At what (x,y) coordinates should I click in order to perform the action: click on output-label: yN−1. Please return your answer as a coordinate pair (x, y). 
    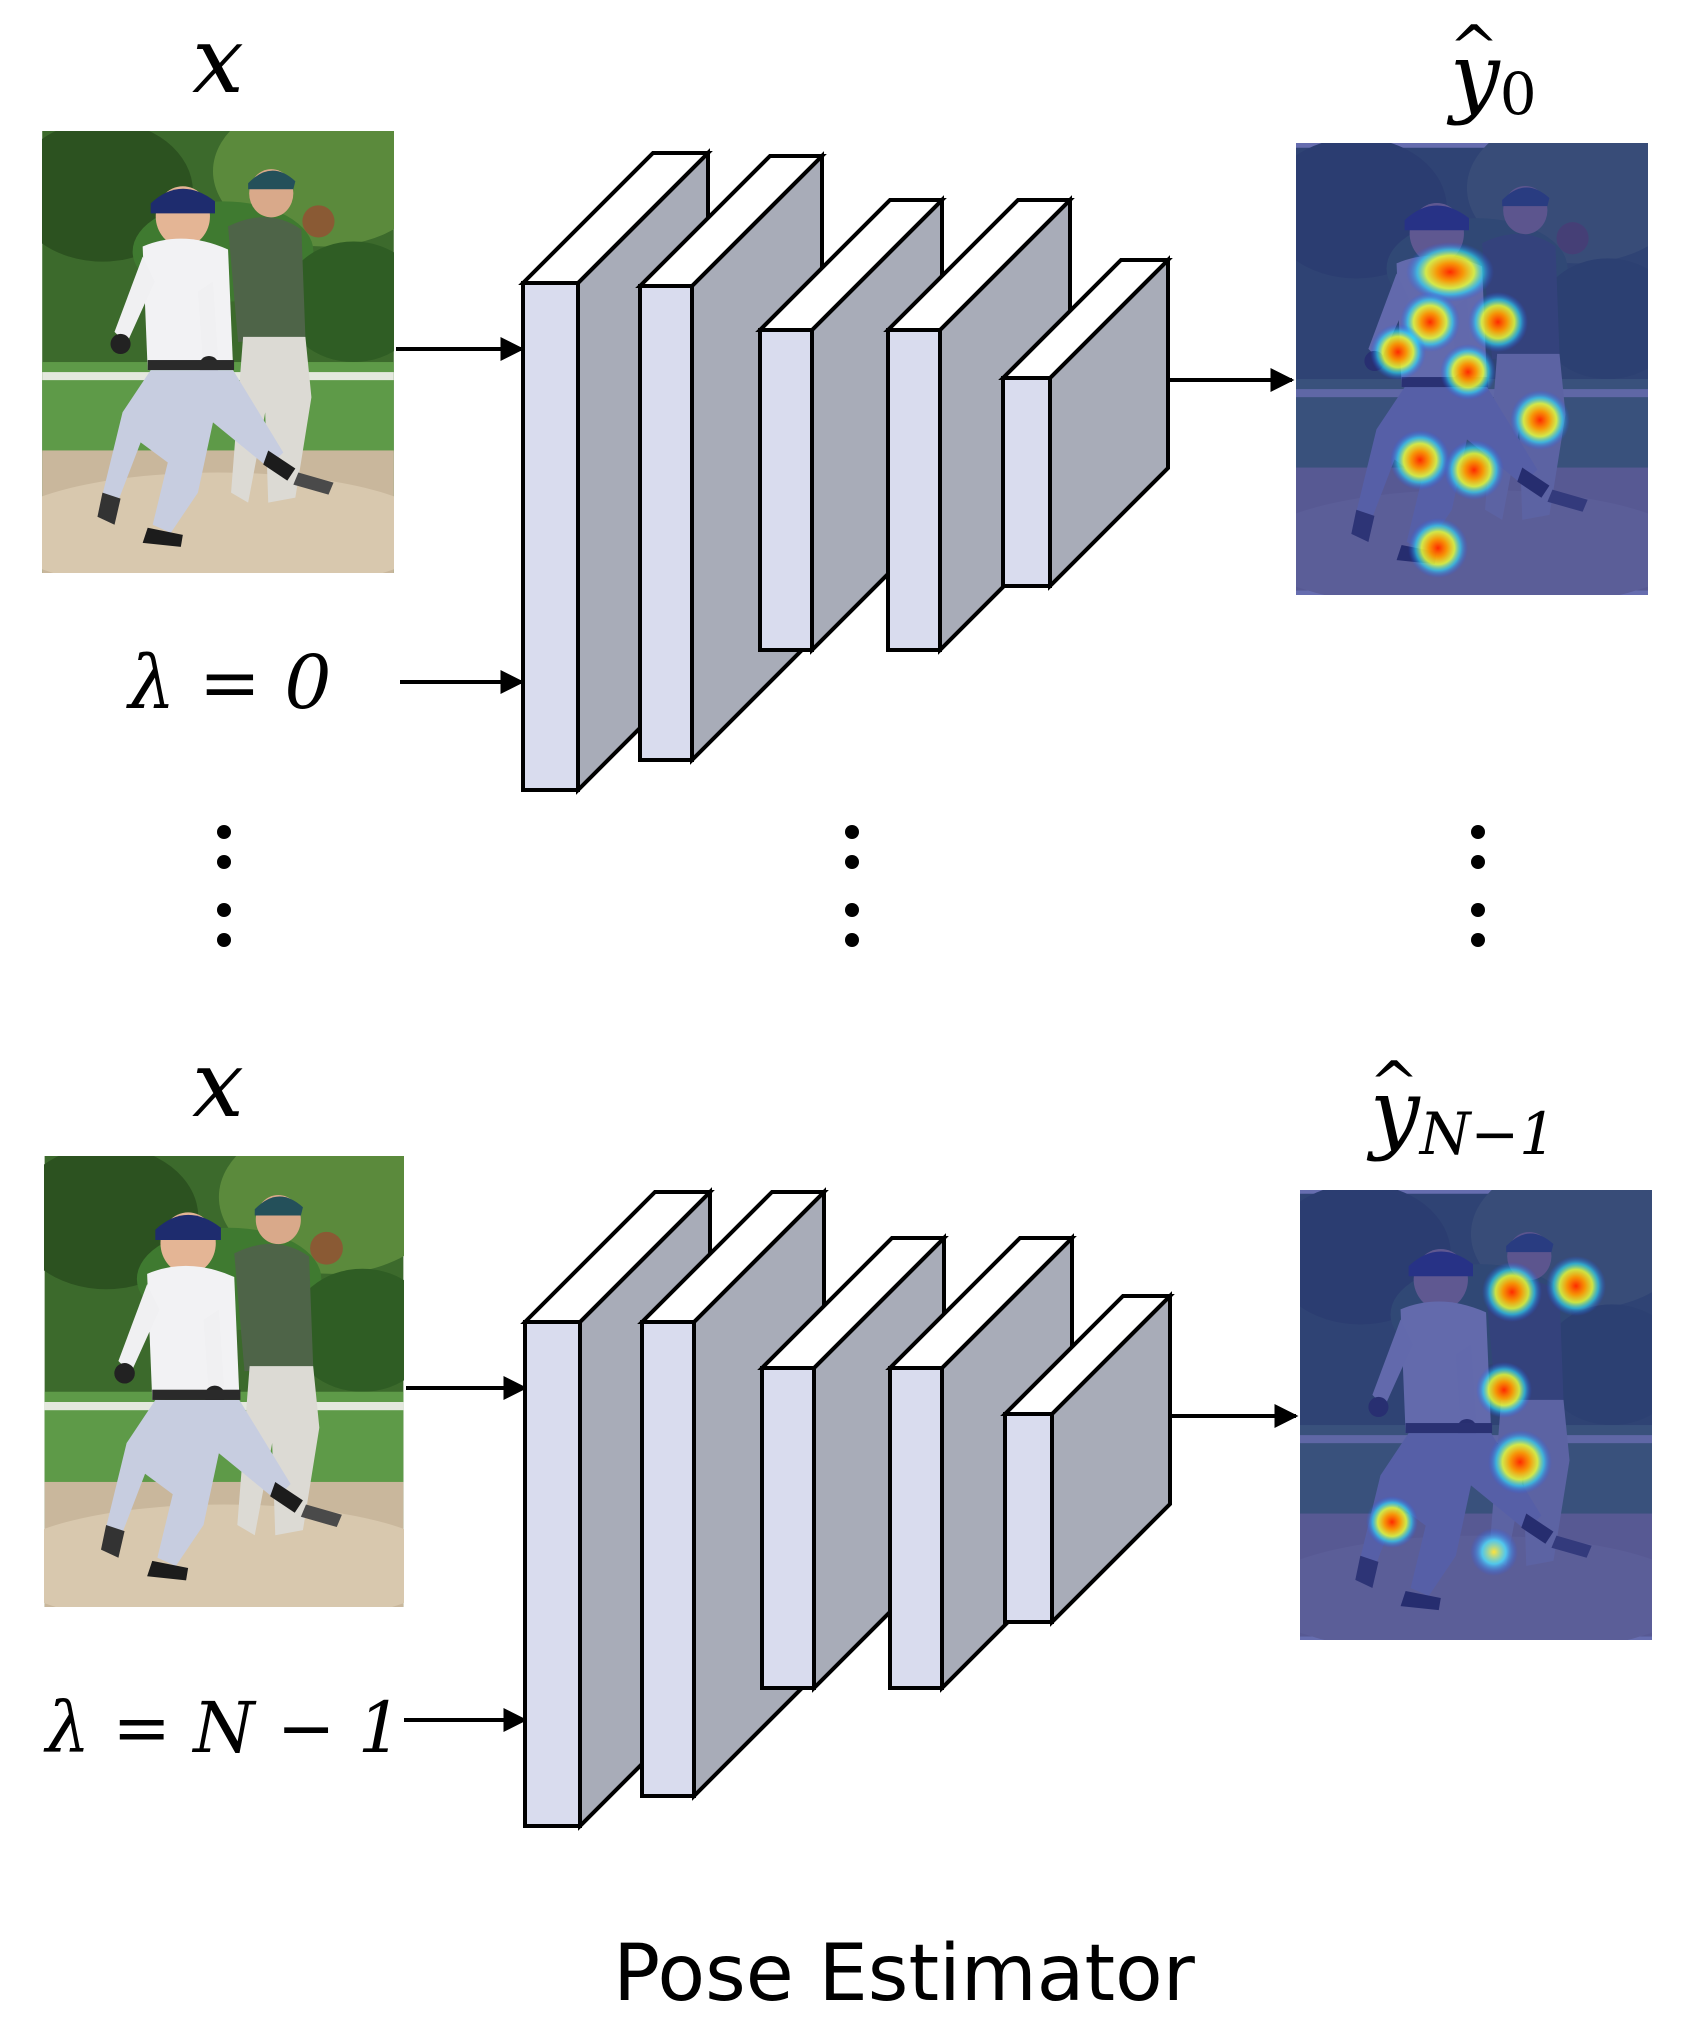
    Looking at the image, I should click on (1461, 1114).